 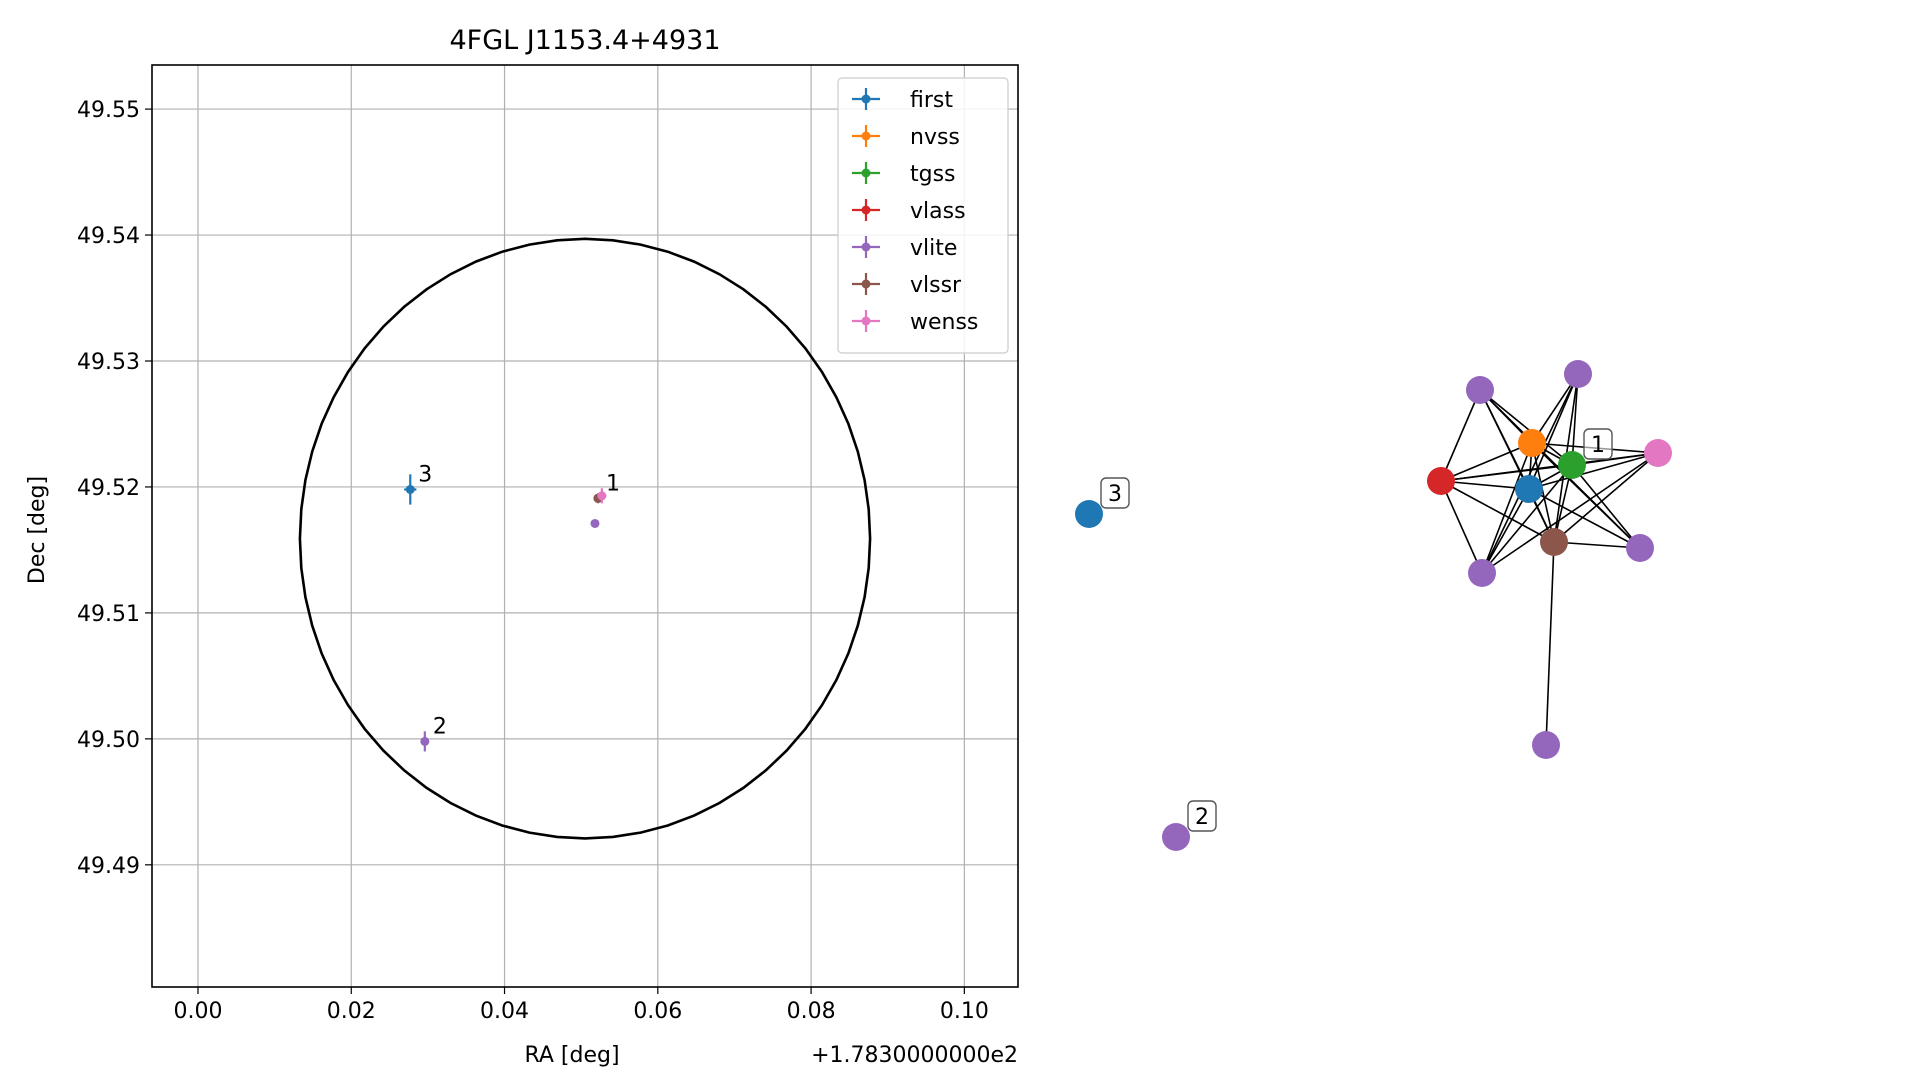 I want to click on network-label: 3, so click(x=1115, y=493).